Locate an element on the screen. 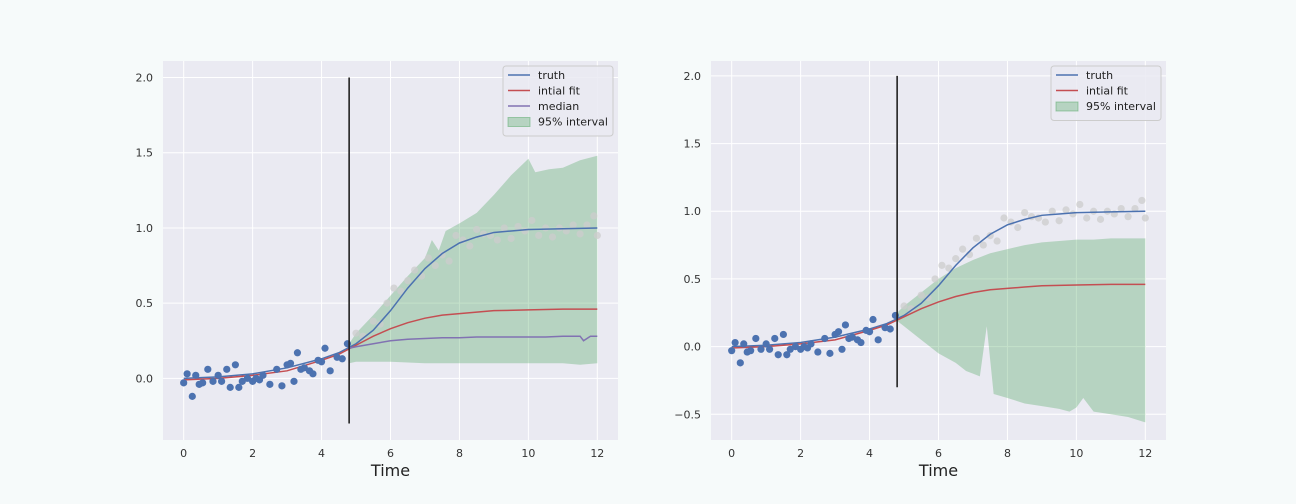  x-tick-label: 8 is located at coordinates (1007, 453).